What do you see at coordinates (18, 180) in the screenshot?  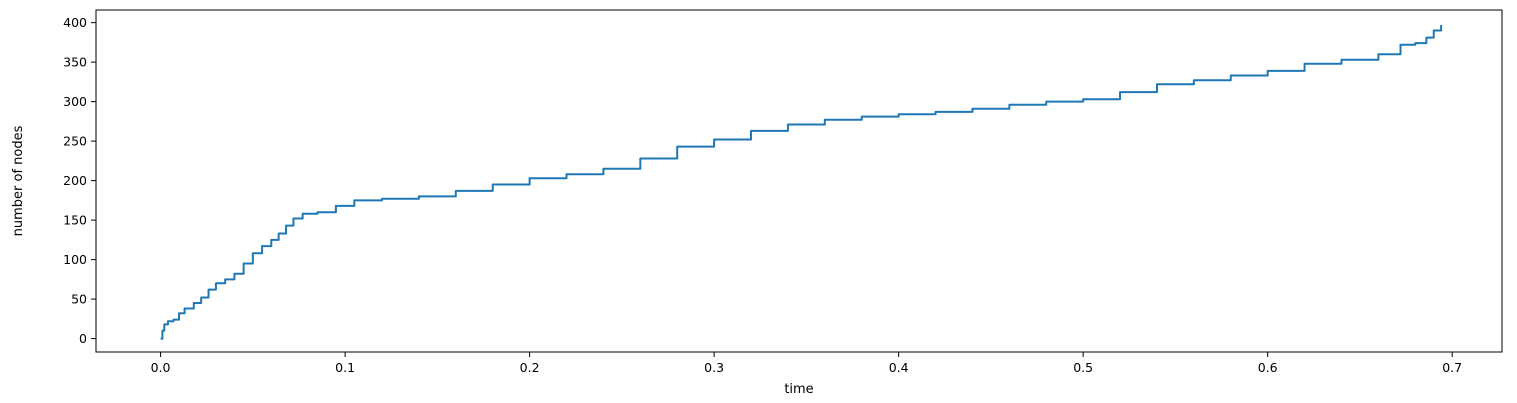 I see `y-axis-label: number of nodes` at bounding box center [18, 180].